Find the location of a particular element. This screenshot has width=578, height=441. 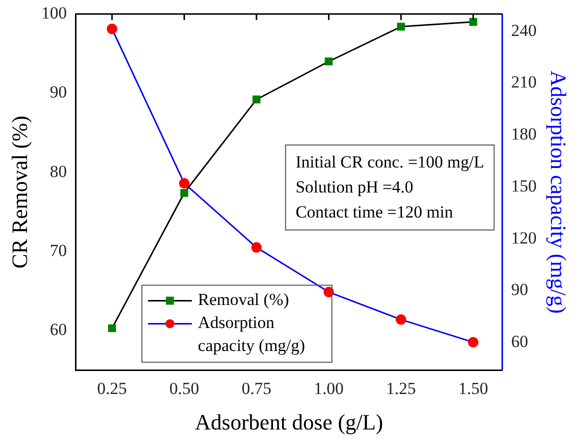

legend-label: Adsorption capacity (mg/g) is located at coordinates (252, 334).